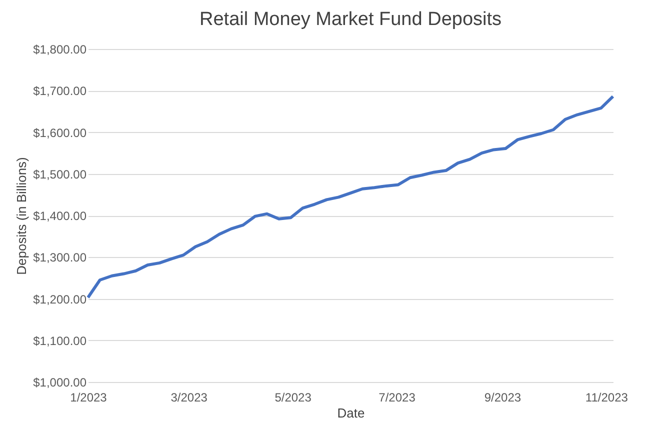  What do you see at coordinates (60, 91) in the screenshot?
I see `y-tick-label: $1,700.00` at bounding box center [60, 91].